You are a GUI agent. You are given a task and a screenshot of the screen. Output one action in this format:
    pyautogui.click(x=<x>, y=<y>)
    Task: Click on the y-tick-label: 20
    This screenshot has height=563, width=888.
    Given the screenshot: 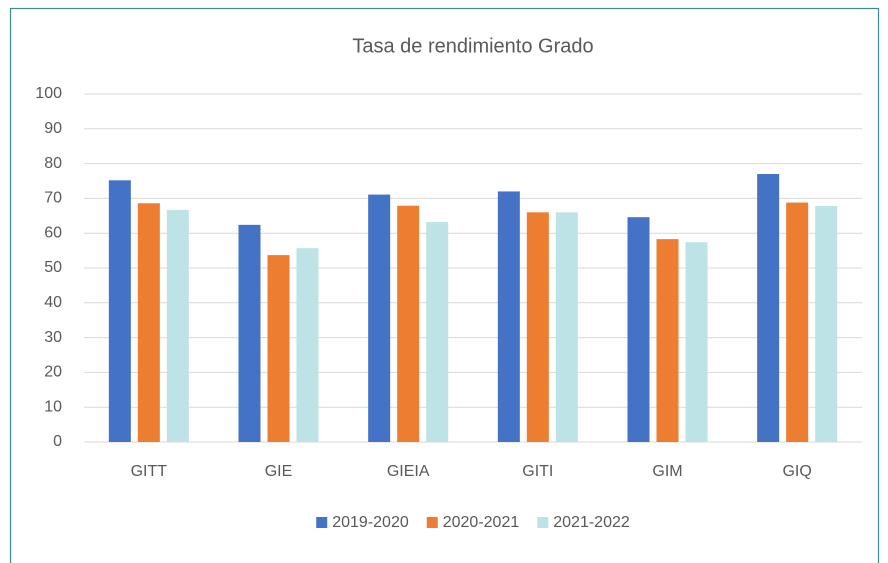 What is the action you would take?
    pyautogui.click(x=53, y=372)
    